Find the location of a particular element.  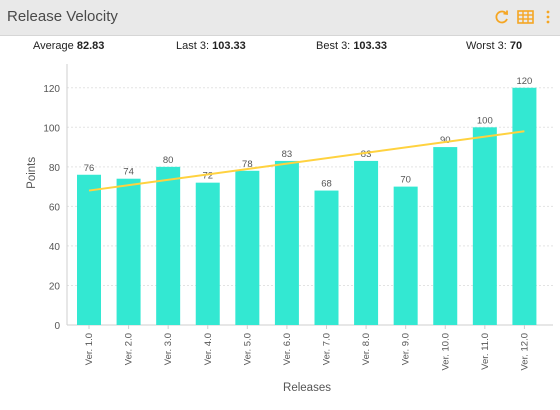

x-tick-label: Ver. 4.0 is located at coordinates (208, 349).